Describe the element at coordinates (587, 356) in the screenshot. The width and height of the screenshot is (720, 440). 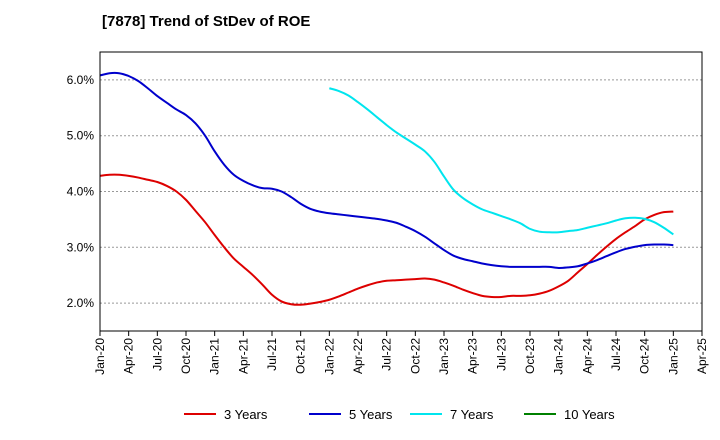
I see `x-tick-label: Apr-24` at that location.